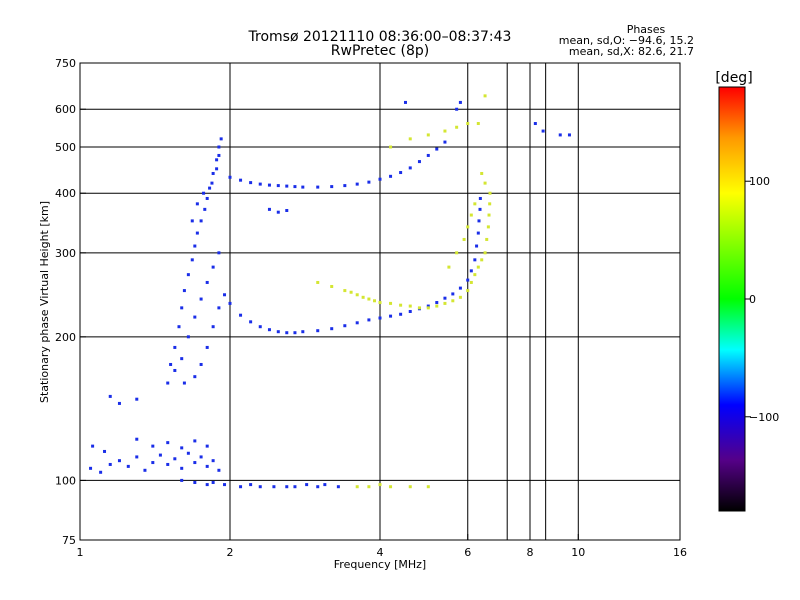  I want to click on y-tick-label: 400, so click(65, 193).